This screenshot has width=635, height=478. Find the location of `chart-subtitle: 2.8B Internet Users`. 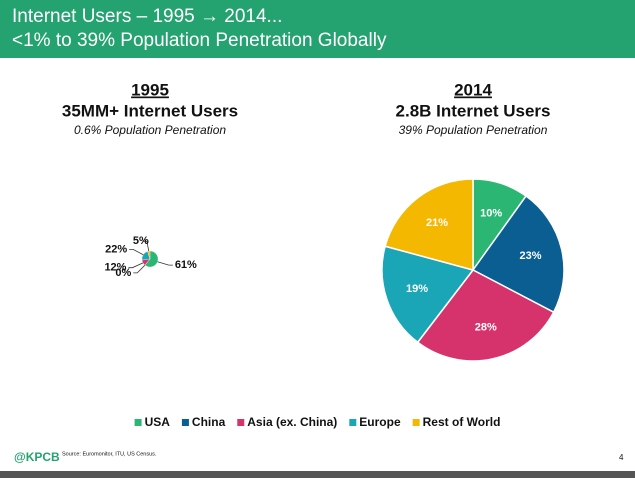

chart-subtitle: 2.8B Internet Users is located at coordinates (473, 110).